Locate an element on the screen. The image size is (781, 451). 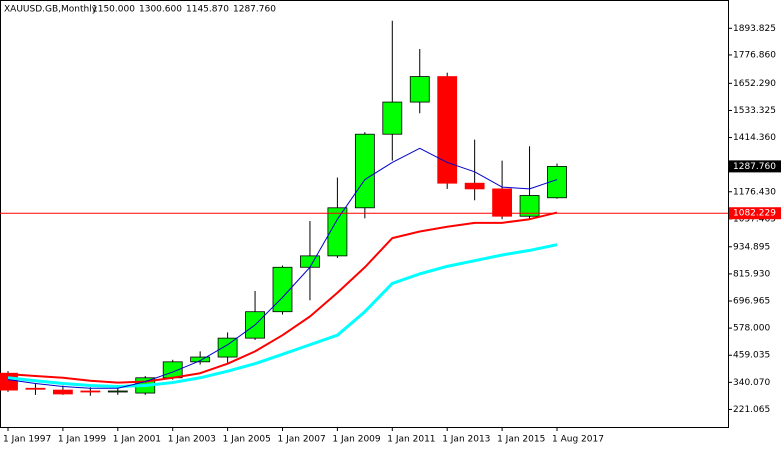
y-tick-label: 1414.360 is located at coordinates (754, 138).